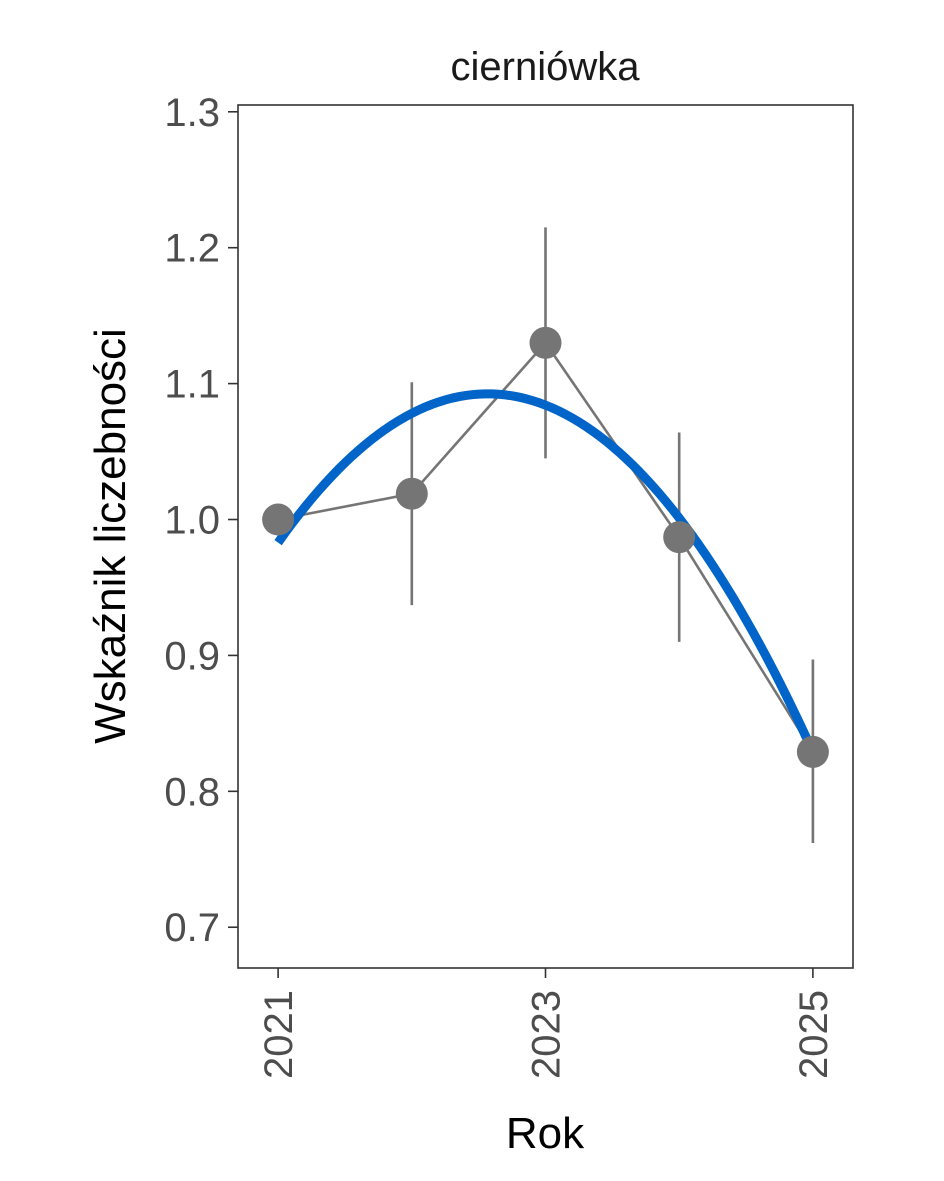  What do you see at coordinates (192, 249) in the screenshot?
I see `y-tick-label: 1.2` at bounding box center [192, 249].